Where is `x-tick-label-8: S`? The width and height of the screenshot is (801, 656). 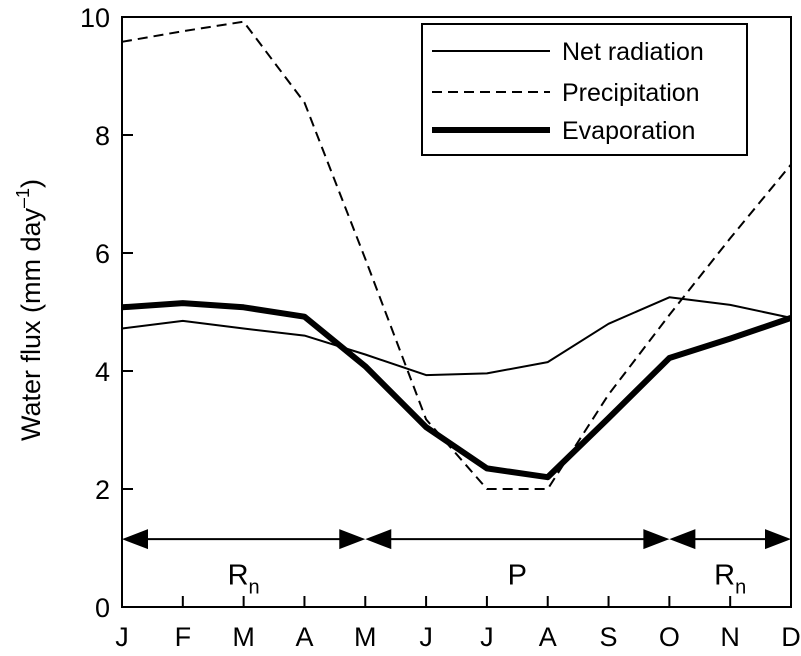
x-tick-label-8: S is located at coordinates (609, 637).